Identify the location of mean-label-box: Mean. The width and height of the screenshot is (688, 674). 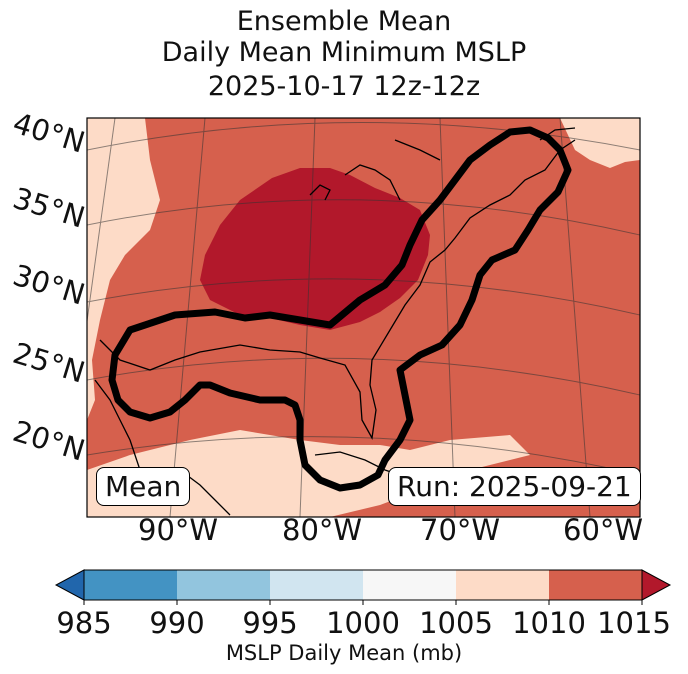
(143, 486).